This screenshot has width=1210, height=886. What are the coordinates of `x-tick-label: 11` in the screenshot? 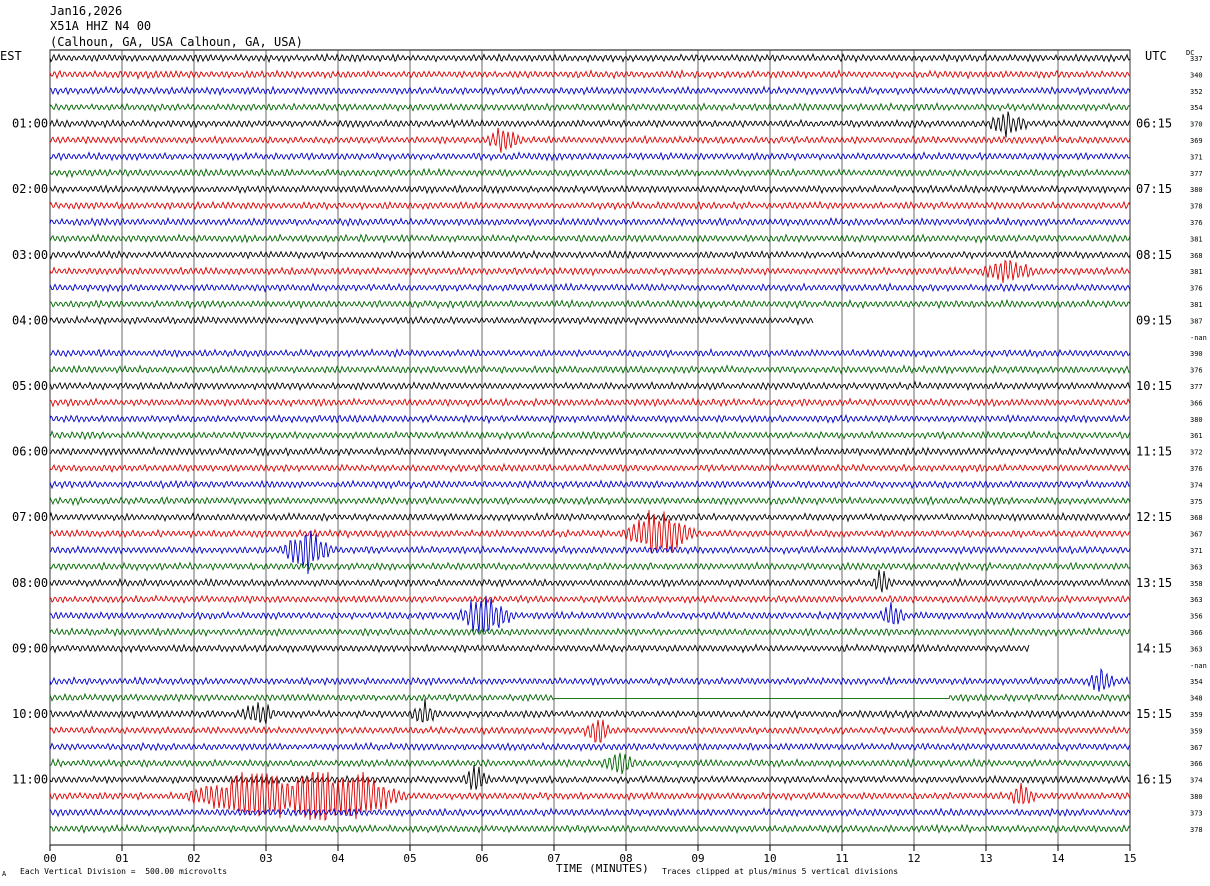 It's located at (841, 858).